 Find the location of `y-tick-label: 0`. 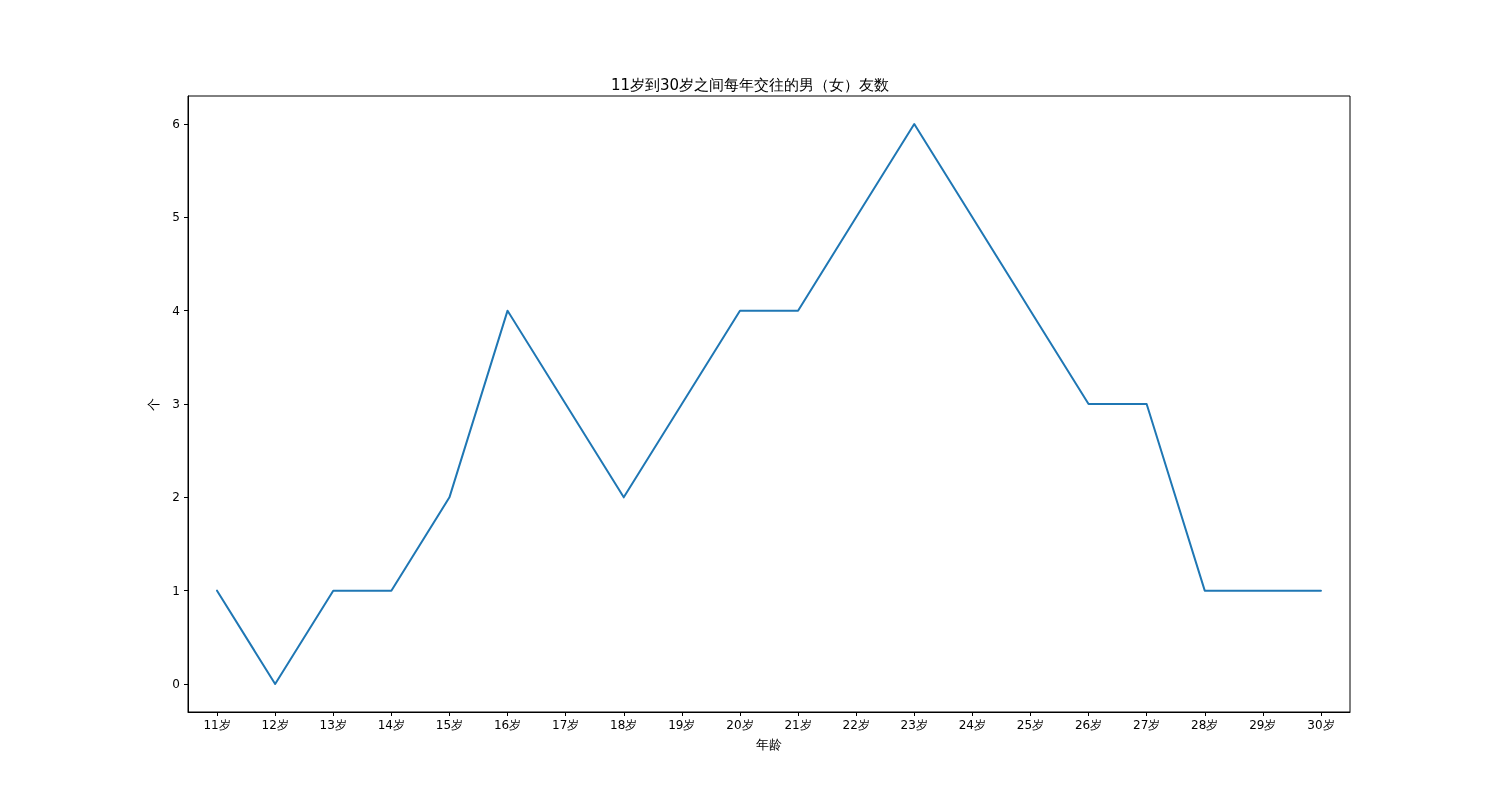

y-tick-label: 0 is located at coordinates (176, 684).